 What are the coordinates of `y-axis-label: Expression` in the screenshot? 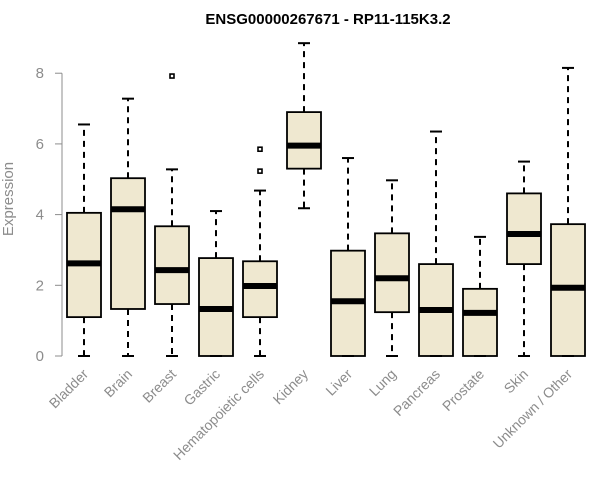 It's located at (8, 199).